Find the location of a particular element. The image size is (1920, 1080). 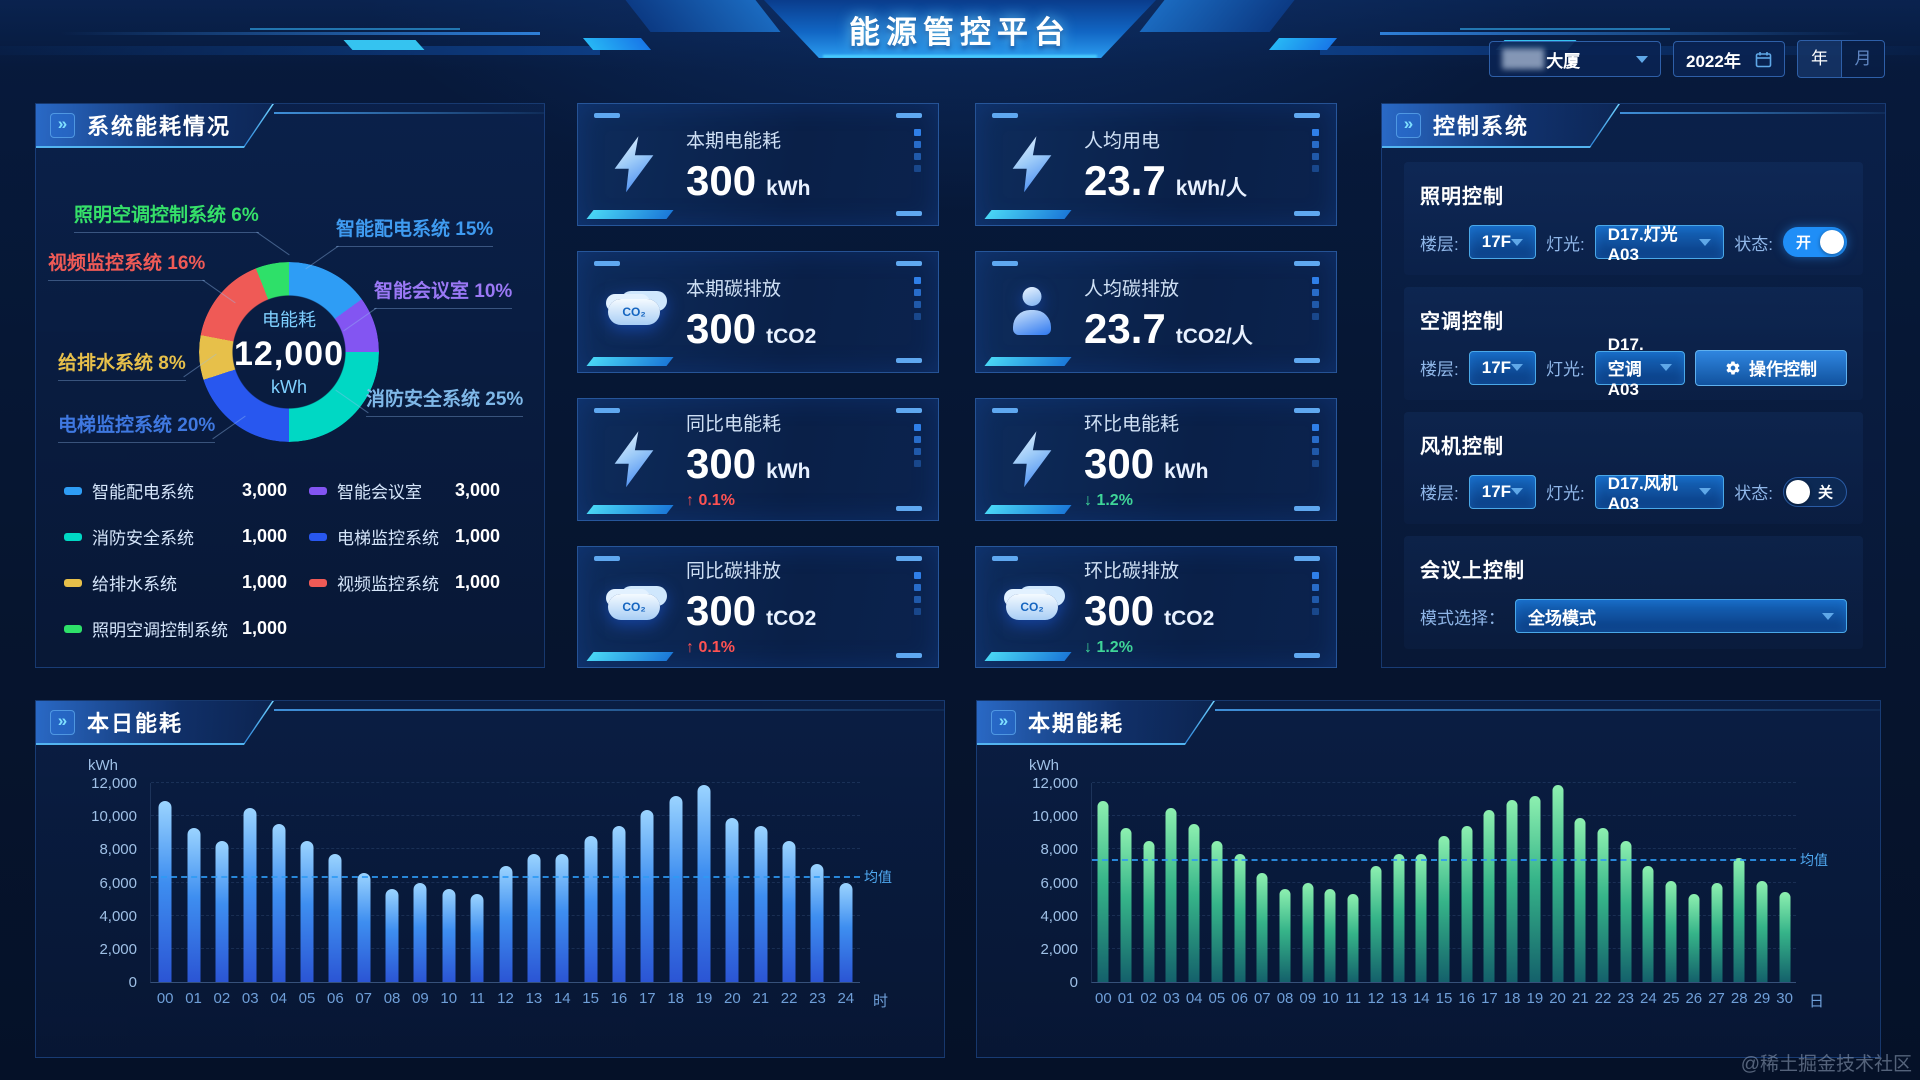

card-delta: ↓ 1.2% is located at coordinates (1108, 500).